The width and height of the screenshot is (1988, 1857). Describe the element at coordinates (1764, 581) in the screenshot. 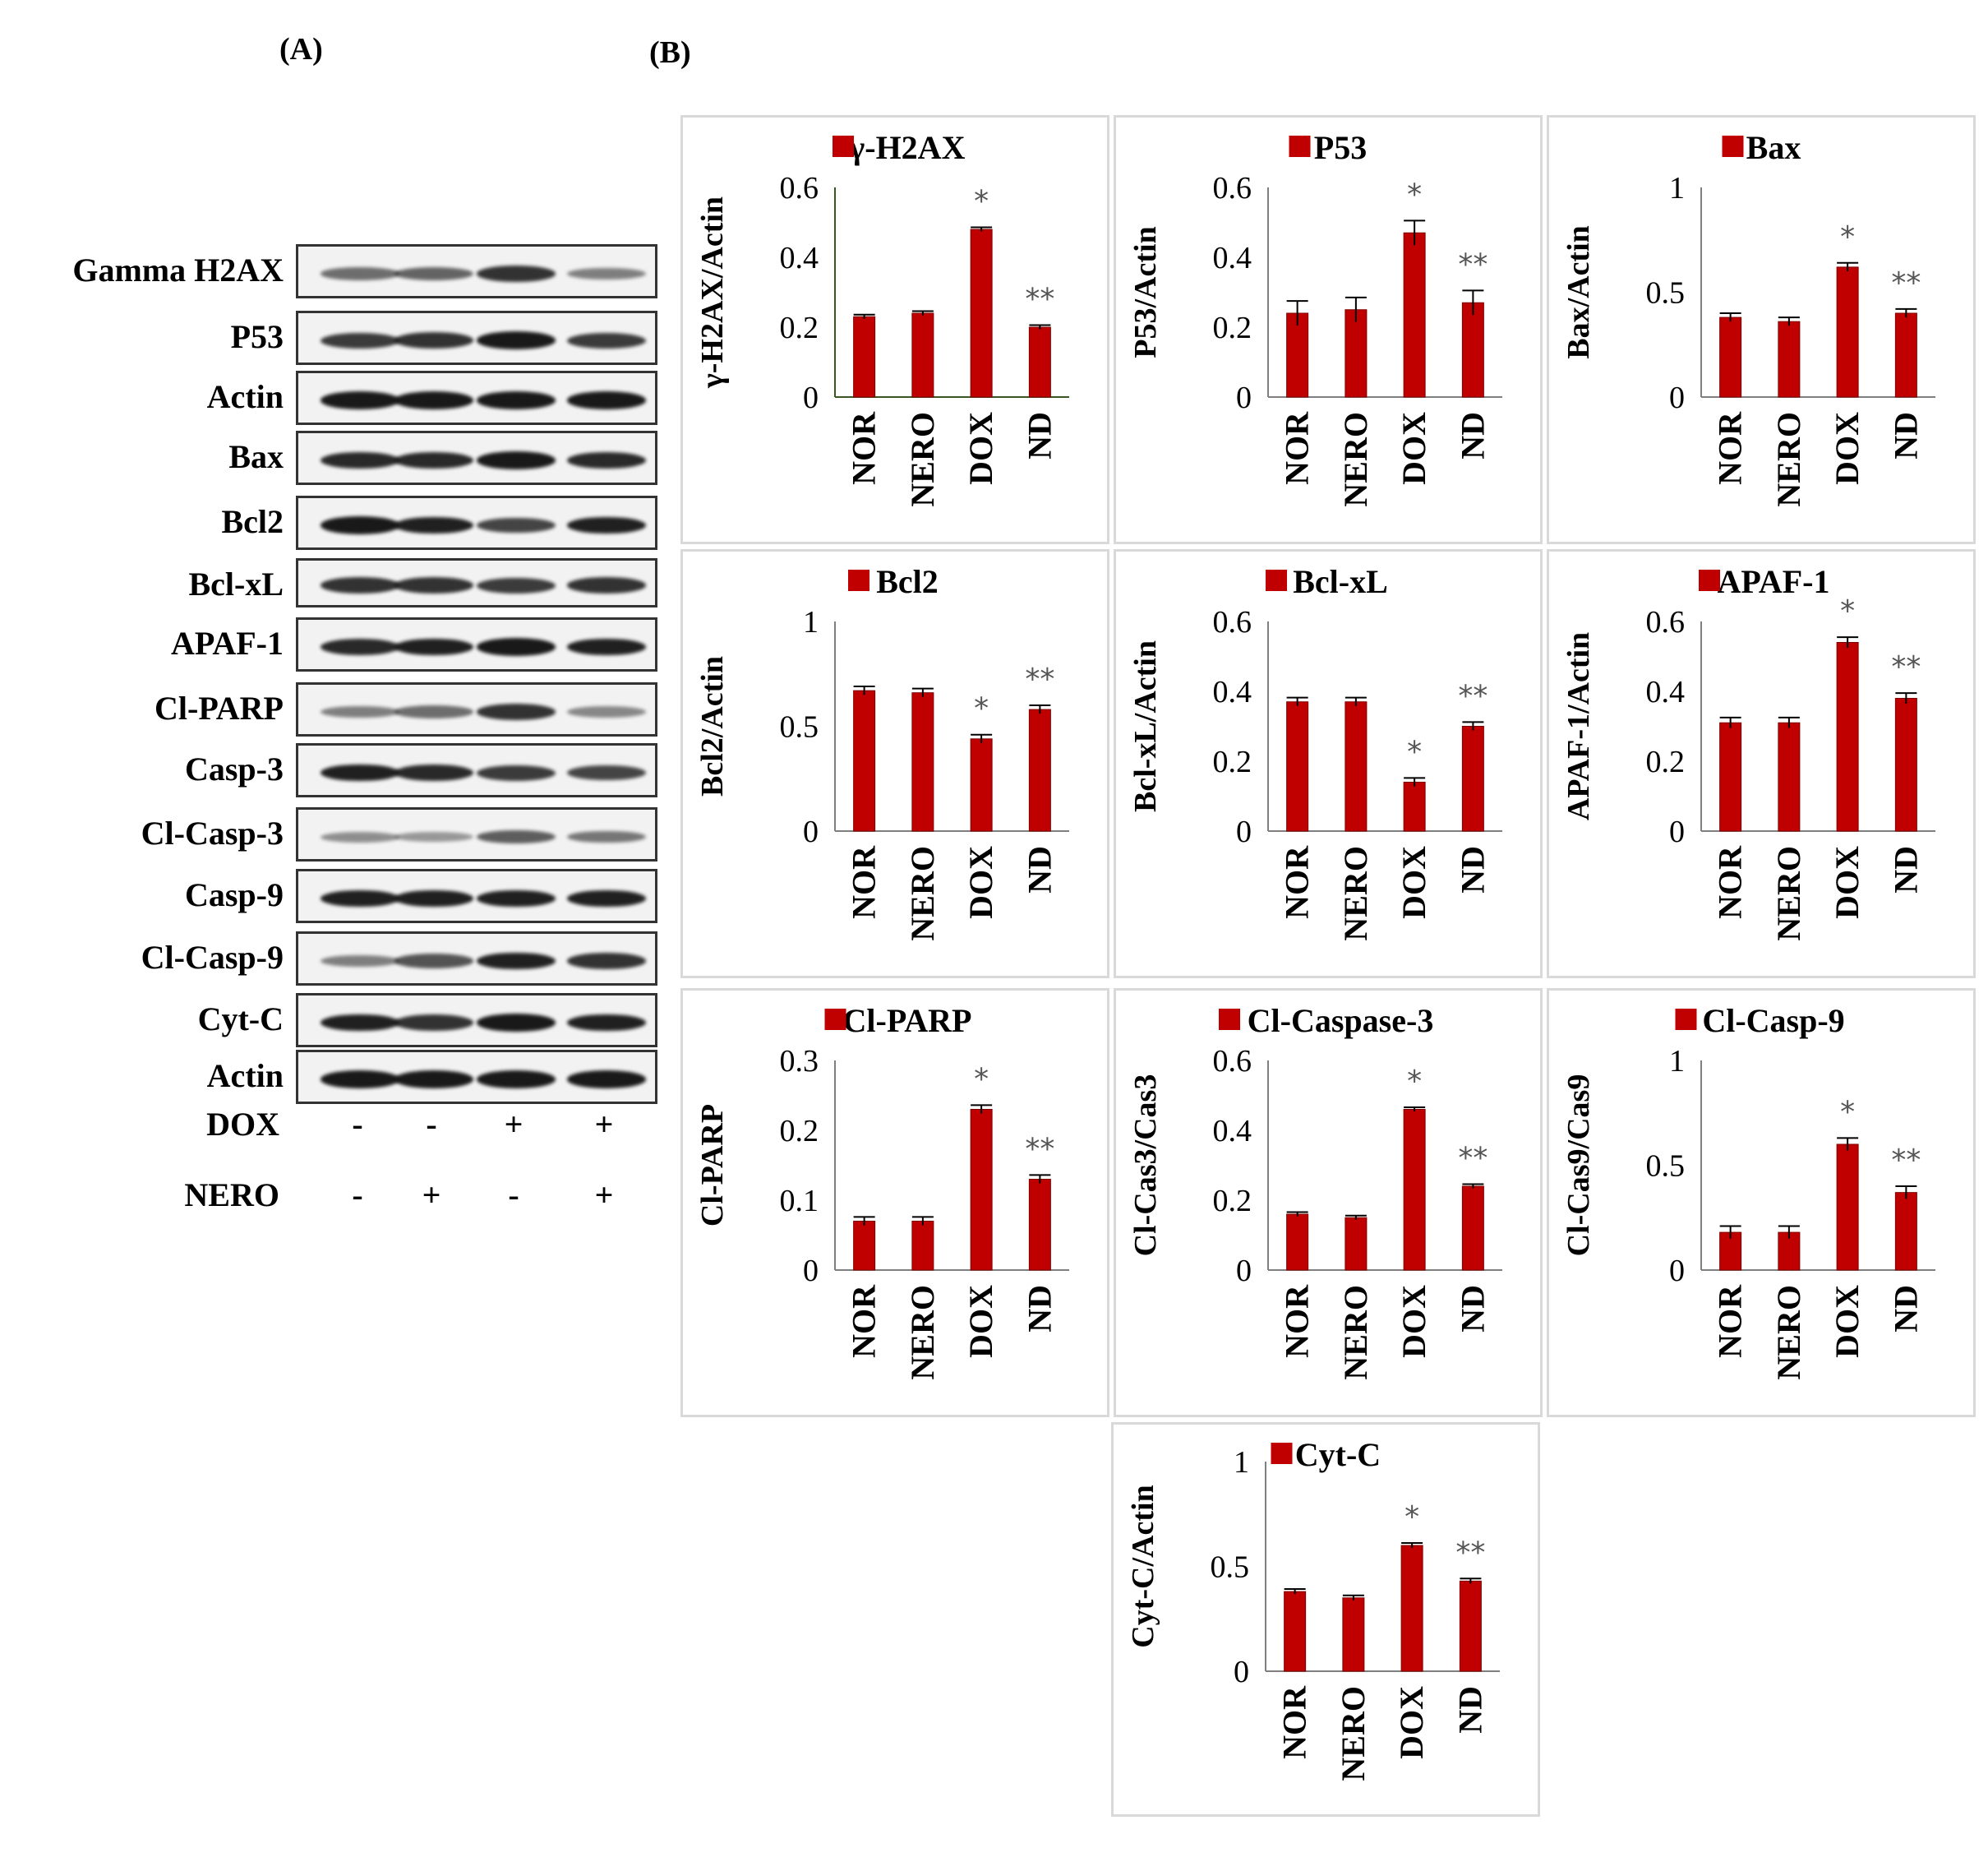

I see `chart-title-group: APAF-1` at that location.